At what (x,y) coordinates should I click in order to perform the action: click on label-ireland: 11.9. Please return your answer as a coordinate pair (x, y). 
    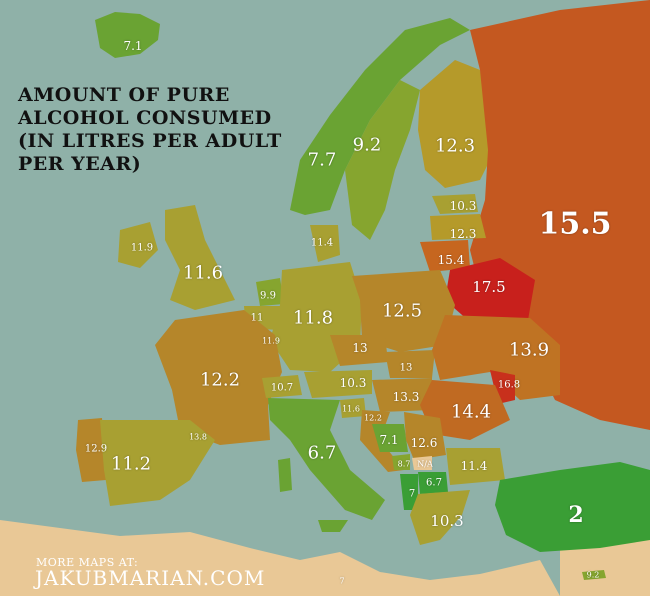
    Looking at the image, I should click on (142, 248).